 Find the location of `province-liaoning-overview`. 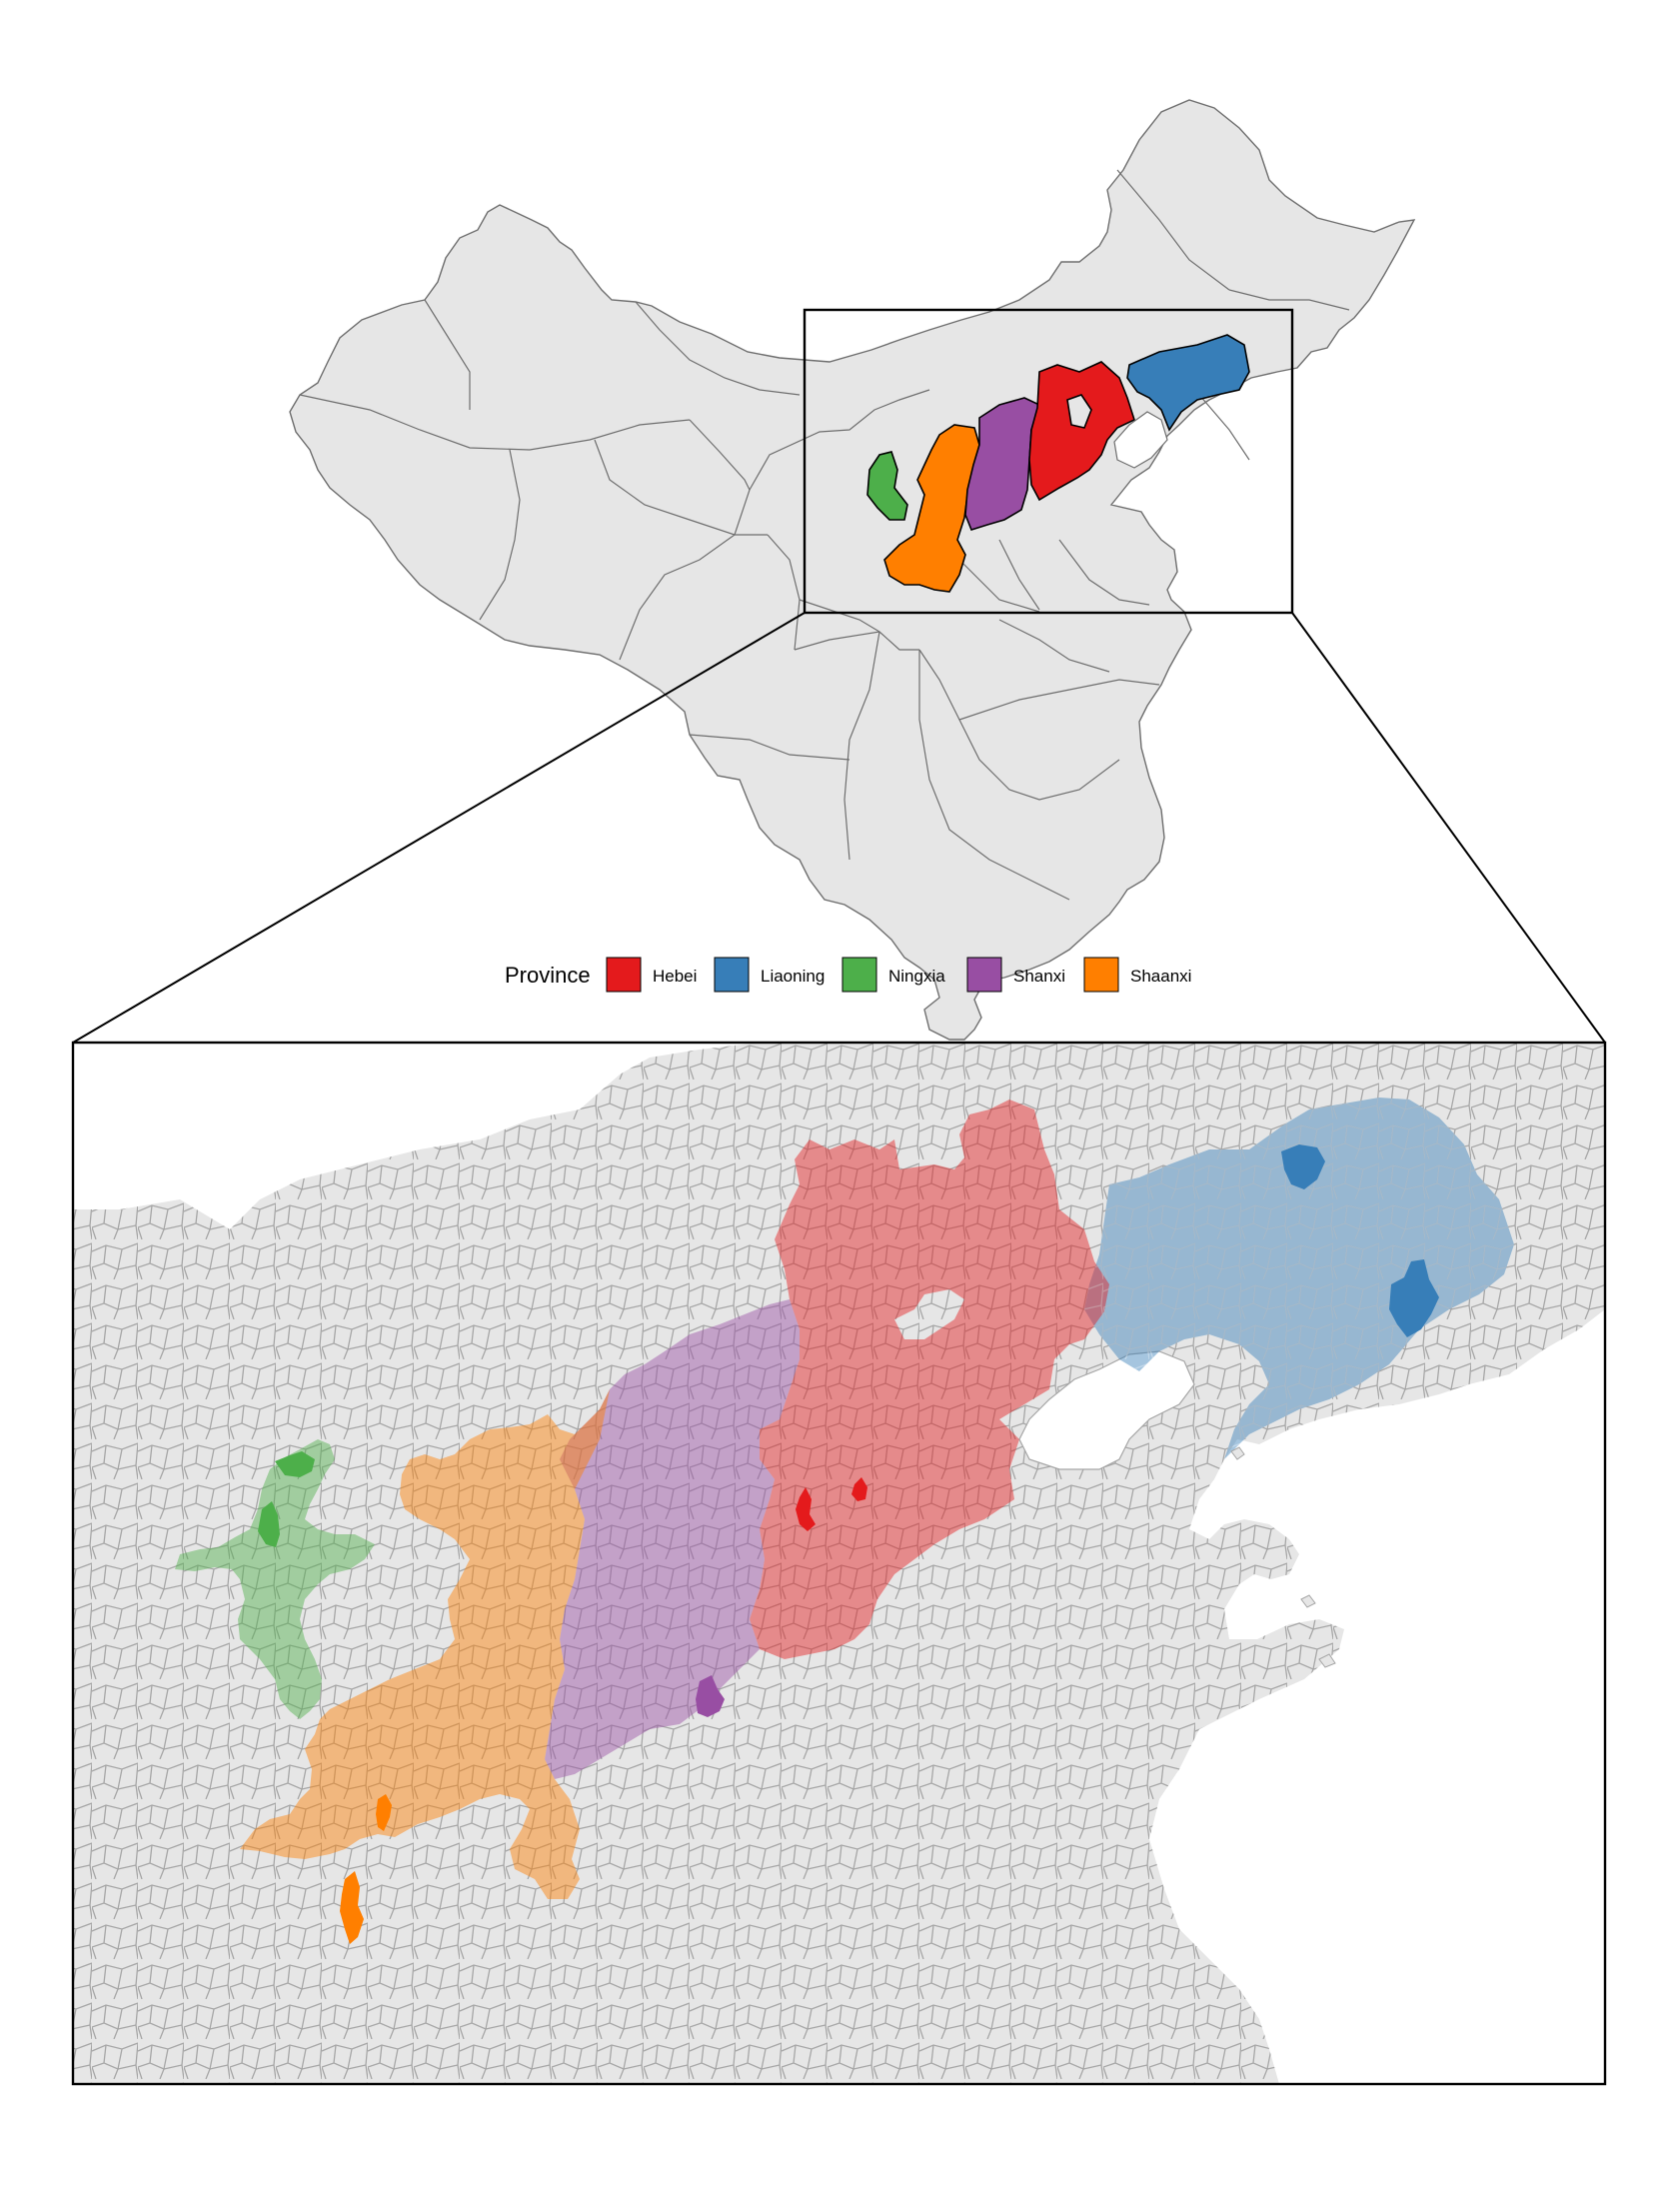

province-liaoning-overview is located at coordinates (1188, 383).